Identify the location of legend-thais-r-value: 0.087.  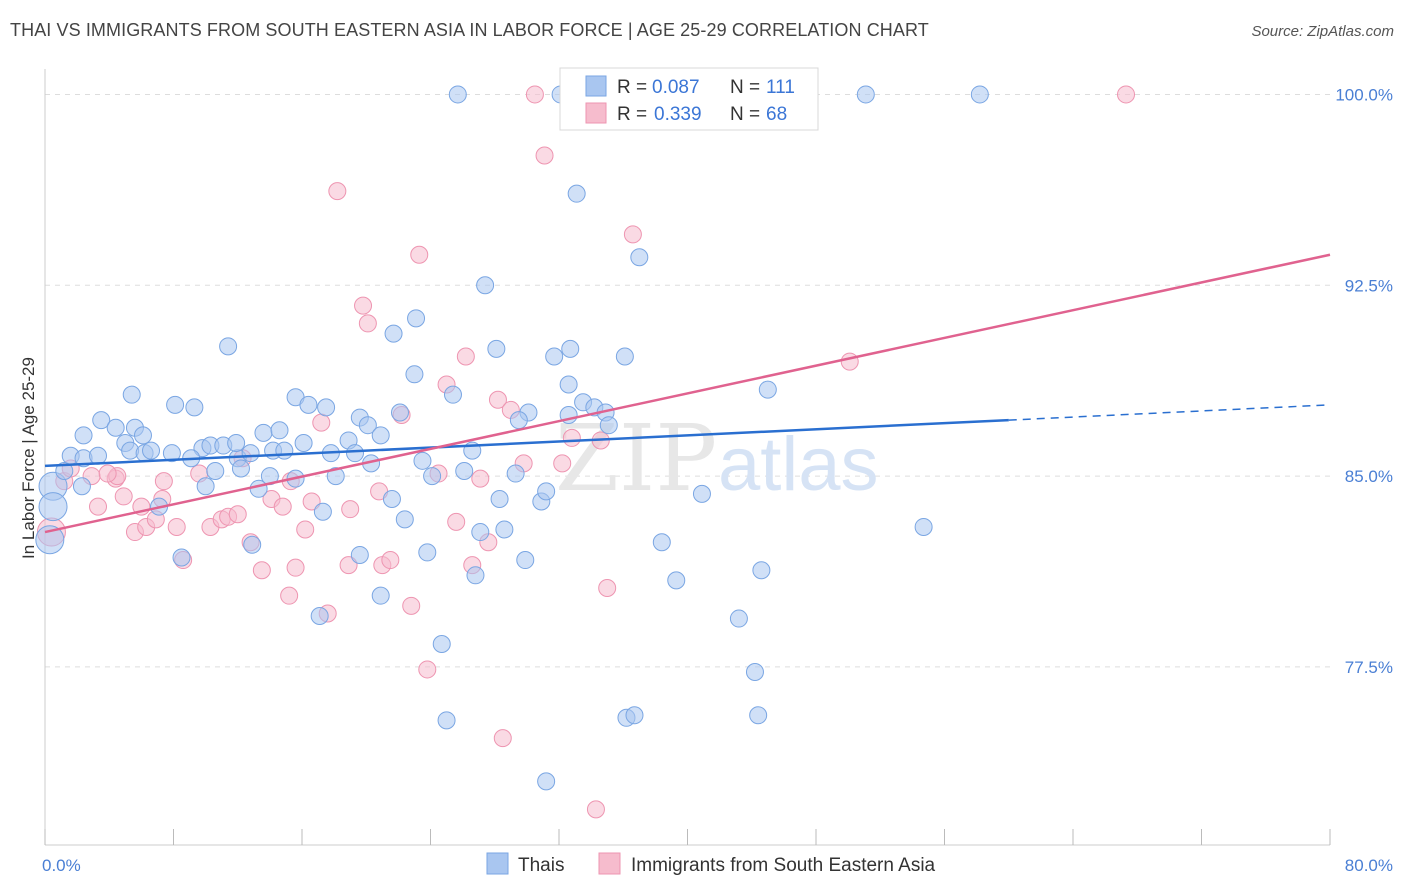
(676, 87).